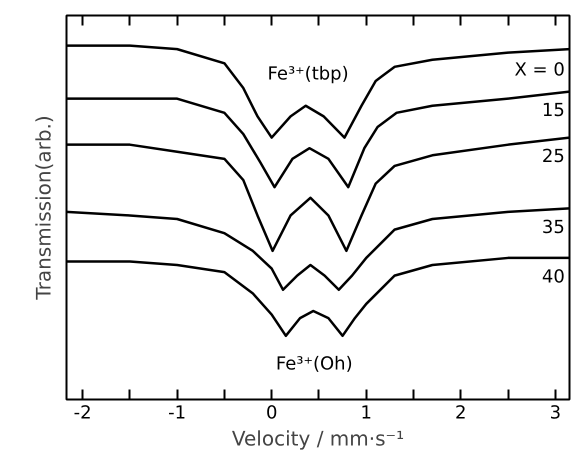 Image resolution: width=571 pixels, height=453 pixels. I want to click on x-tick-label: -1, so click(177, 413).